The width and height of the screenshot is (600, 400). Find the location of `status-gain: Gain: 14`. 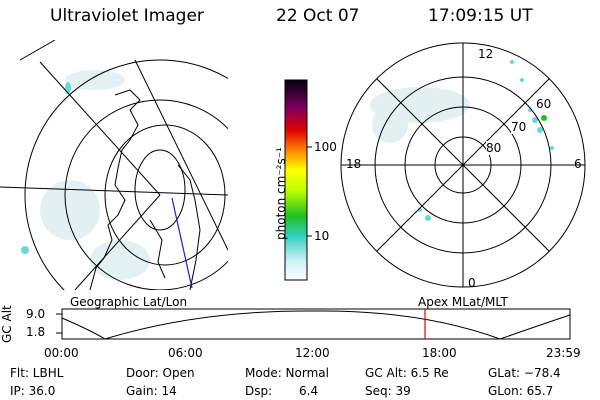

status-gain: Gain: 14 is located at coordinates (151, 391).